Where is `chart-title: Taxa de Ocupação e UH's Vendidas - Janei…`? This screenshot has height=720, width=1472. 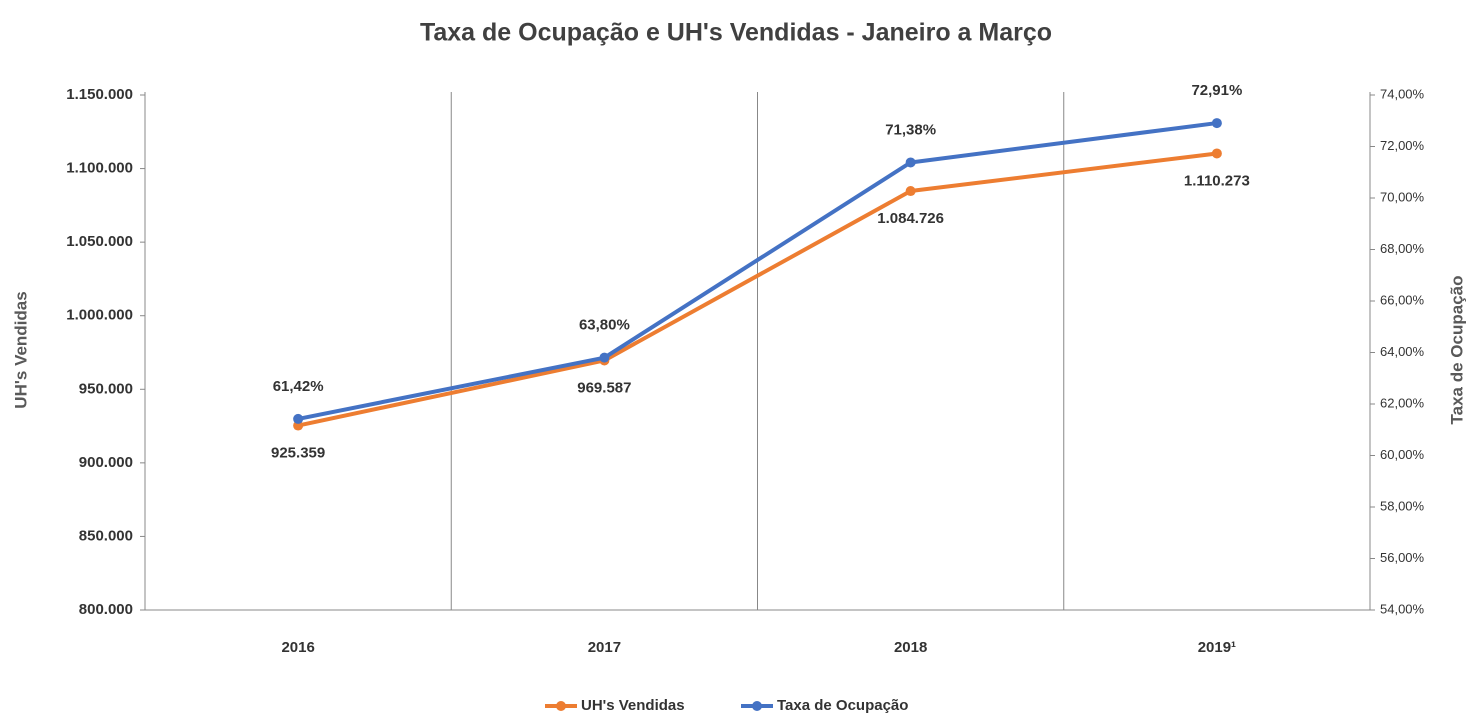
chart-title: Taxa de Ocupação e UH's Vendidas - Janei… is located at coordinates (736, 33).